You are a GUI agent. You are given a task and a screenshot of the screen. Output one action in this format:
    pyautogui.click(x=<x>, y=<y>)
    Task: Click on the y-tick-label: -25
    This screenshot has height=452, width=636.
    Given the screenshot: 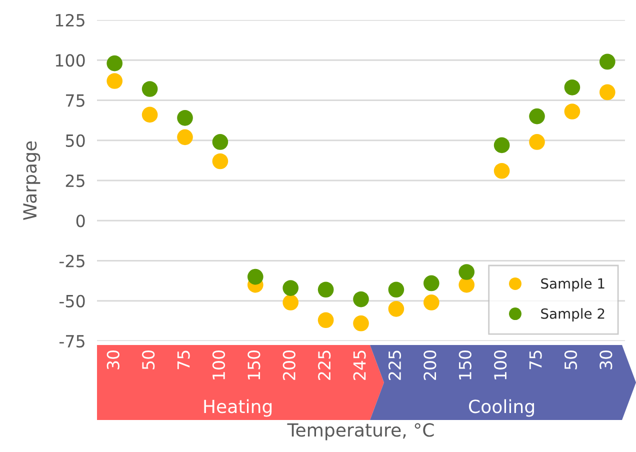 What is the action you would take?
    pyautogui.click(x=71, y=261)
    